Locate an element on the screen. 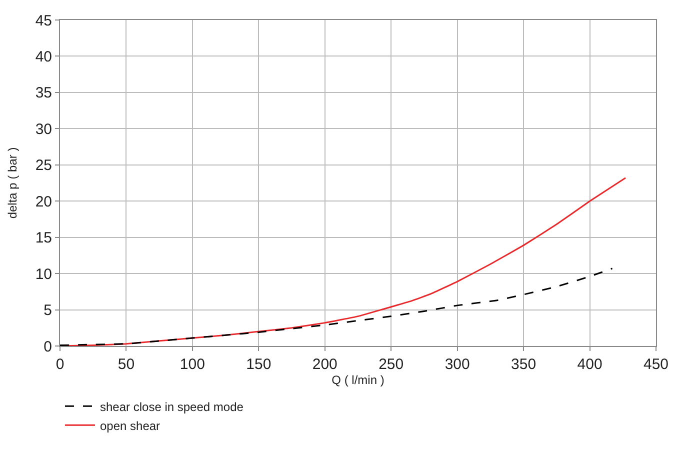 This screenshot has height=452, width=681. y-tick-label: 25 is located at coordinates (43, 165).